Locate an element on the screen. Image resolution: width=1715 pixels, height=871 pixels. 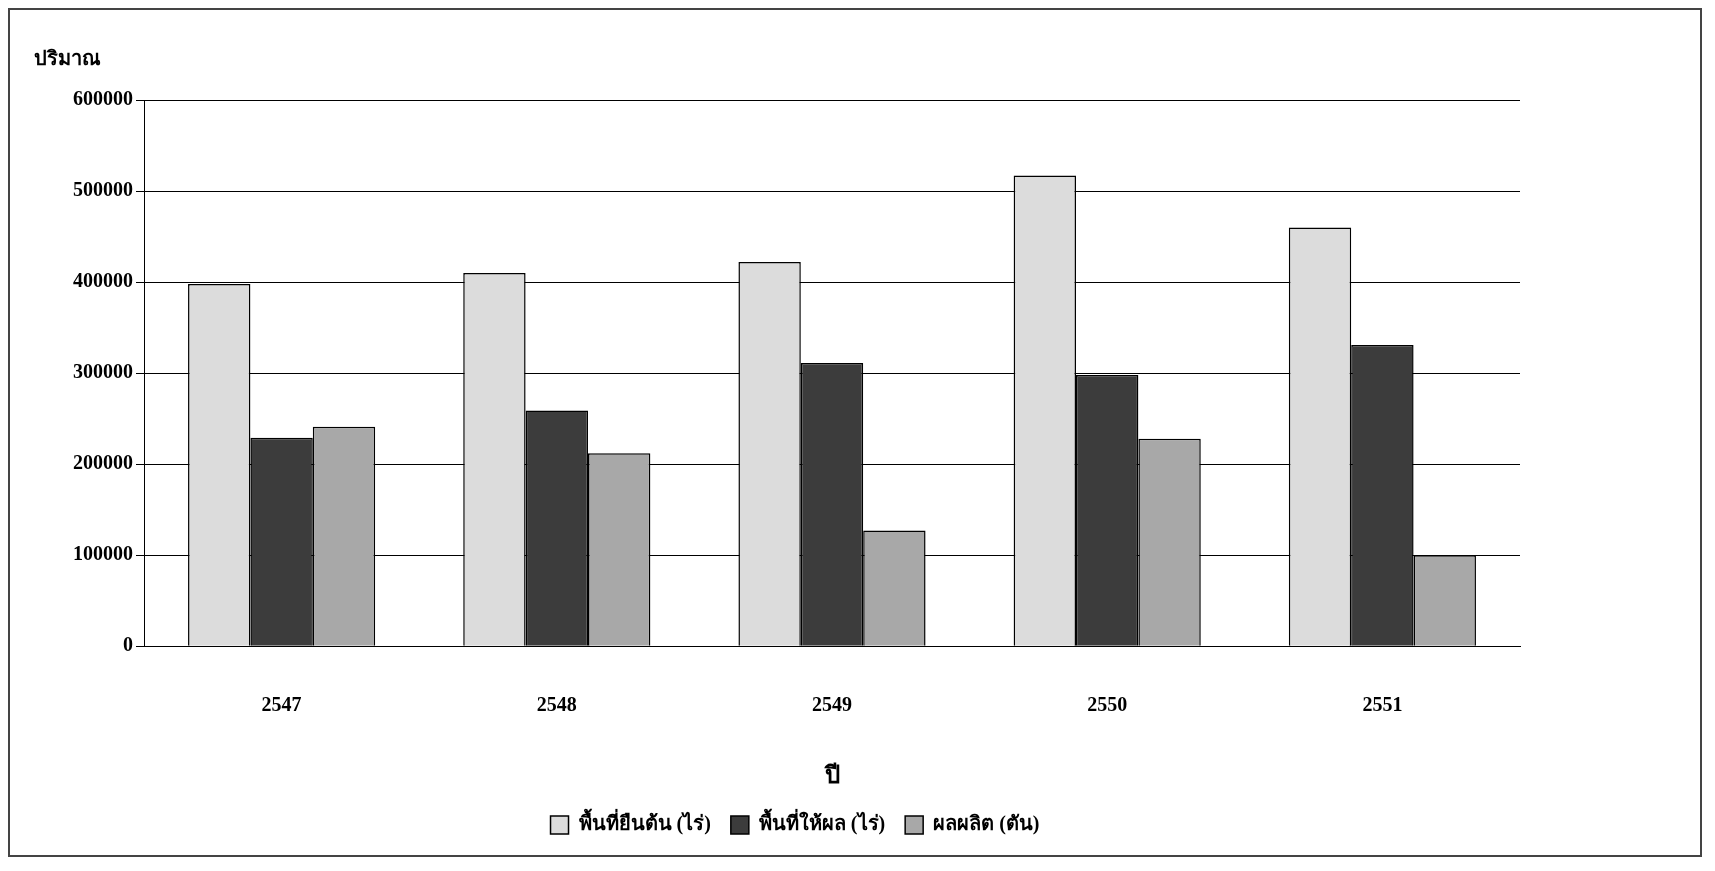
x-tick-label: 2549 is located at coordinates (832, 704).